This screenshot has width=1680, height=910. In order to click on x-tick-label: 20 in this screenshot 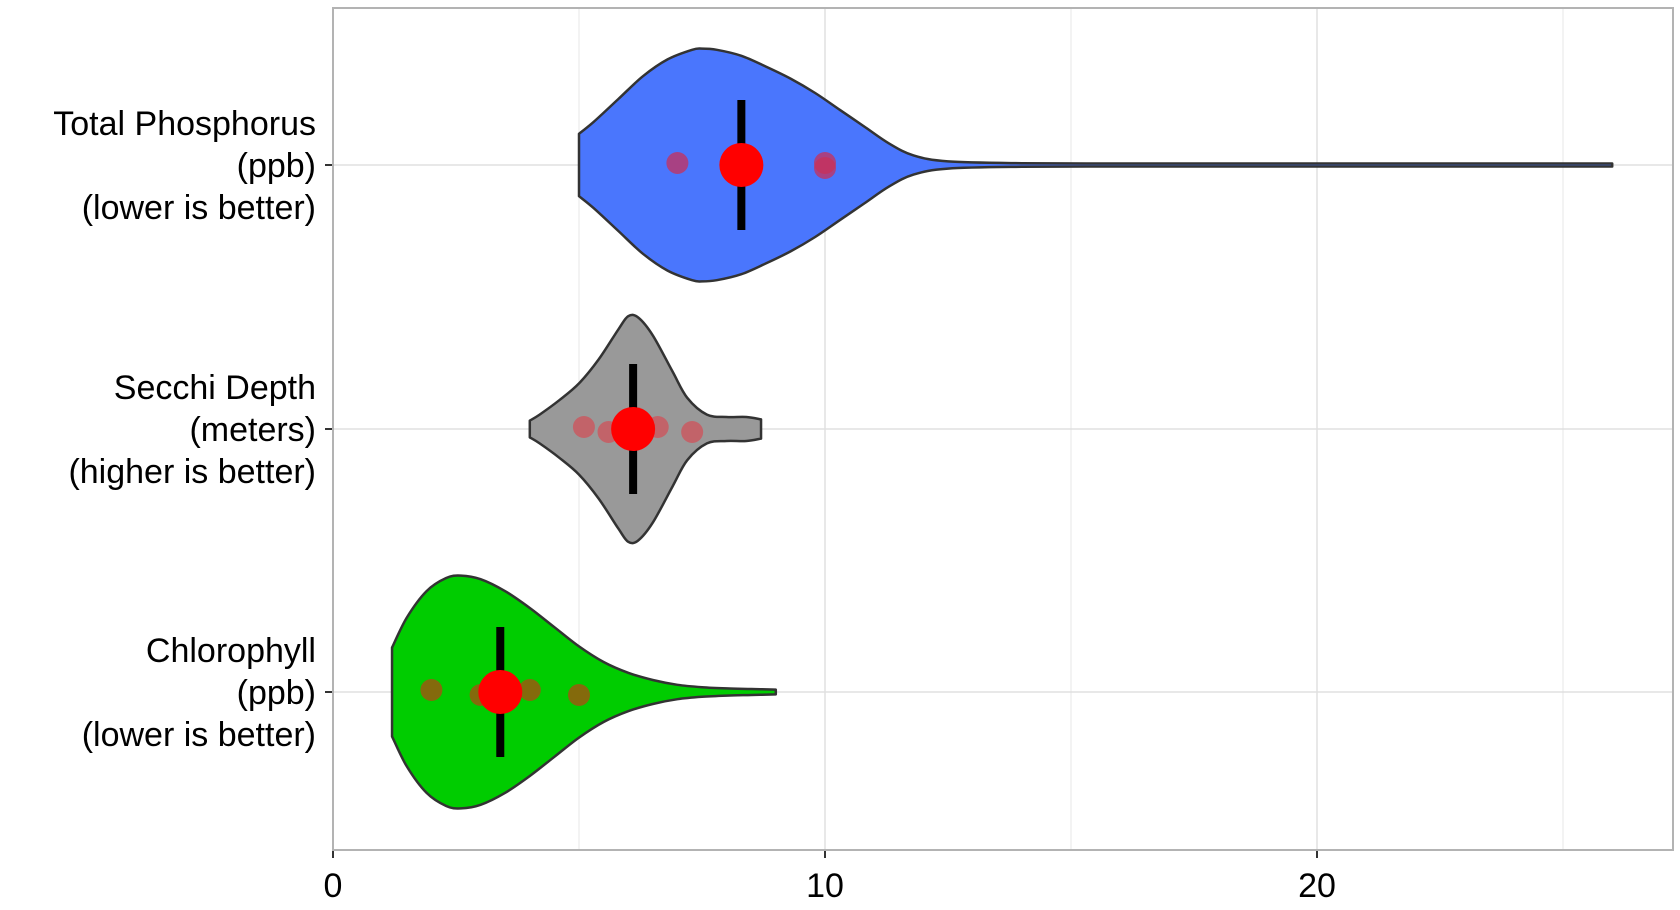, I will do `click(1317, 886)`.